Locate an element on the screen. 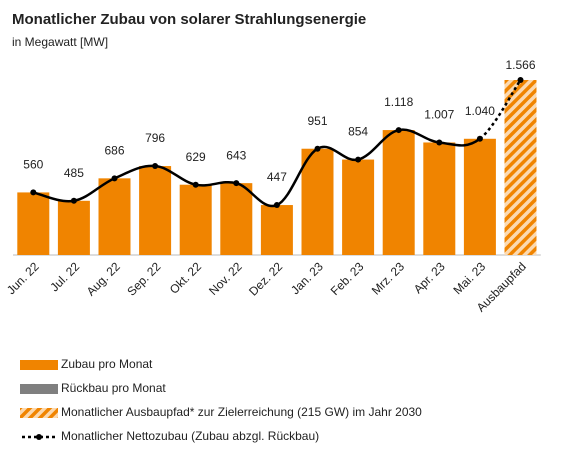  legend-swatch-dot is located at coordinates (39, 437).